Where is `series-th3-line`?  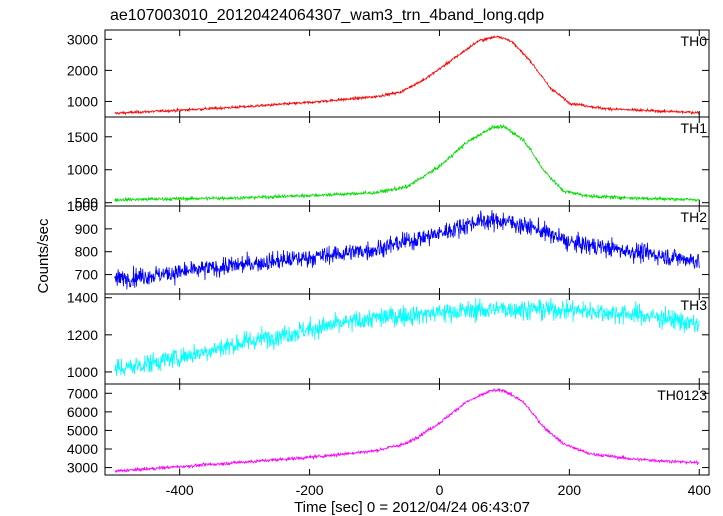
series-th3-line is located at coordinates (407, 337).